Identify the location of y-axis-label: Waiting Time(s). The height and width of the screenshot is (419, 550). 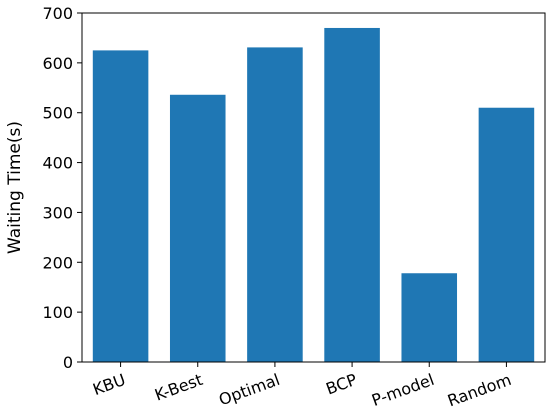
(15, 187).